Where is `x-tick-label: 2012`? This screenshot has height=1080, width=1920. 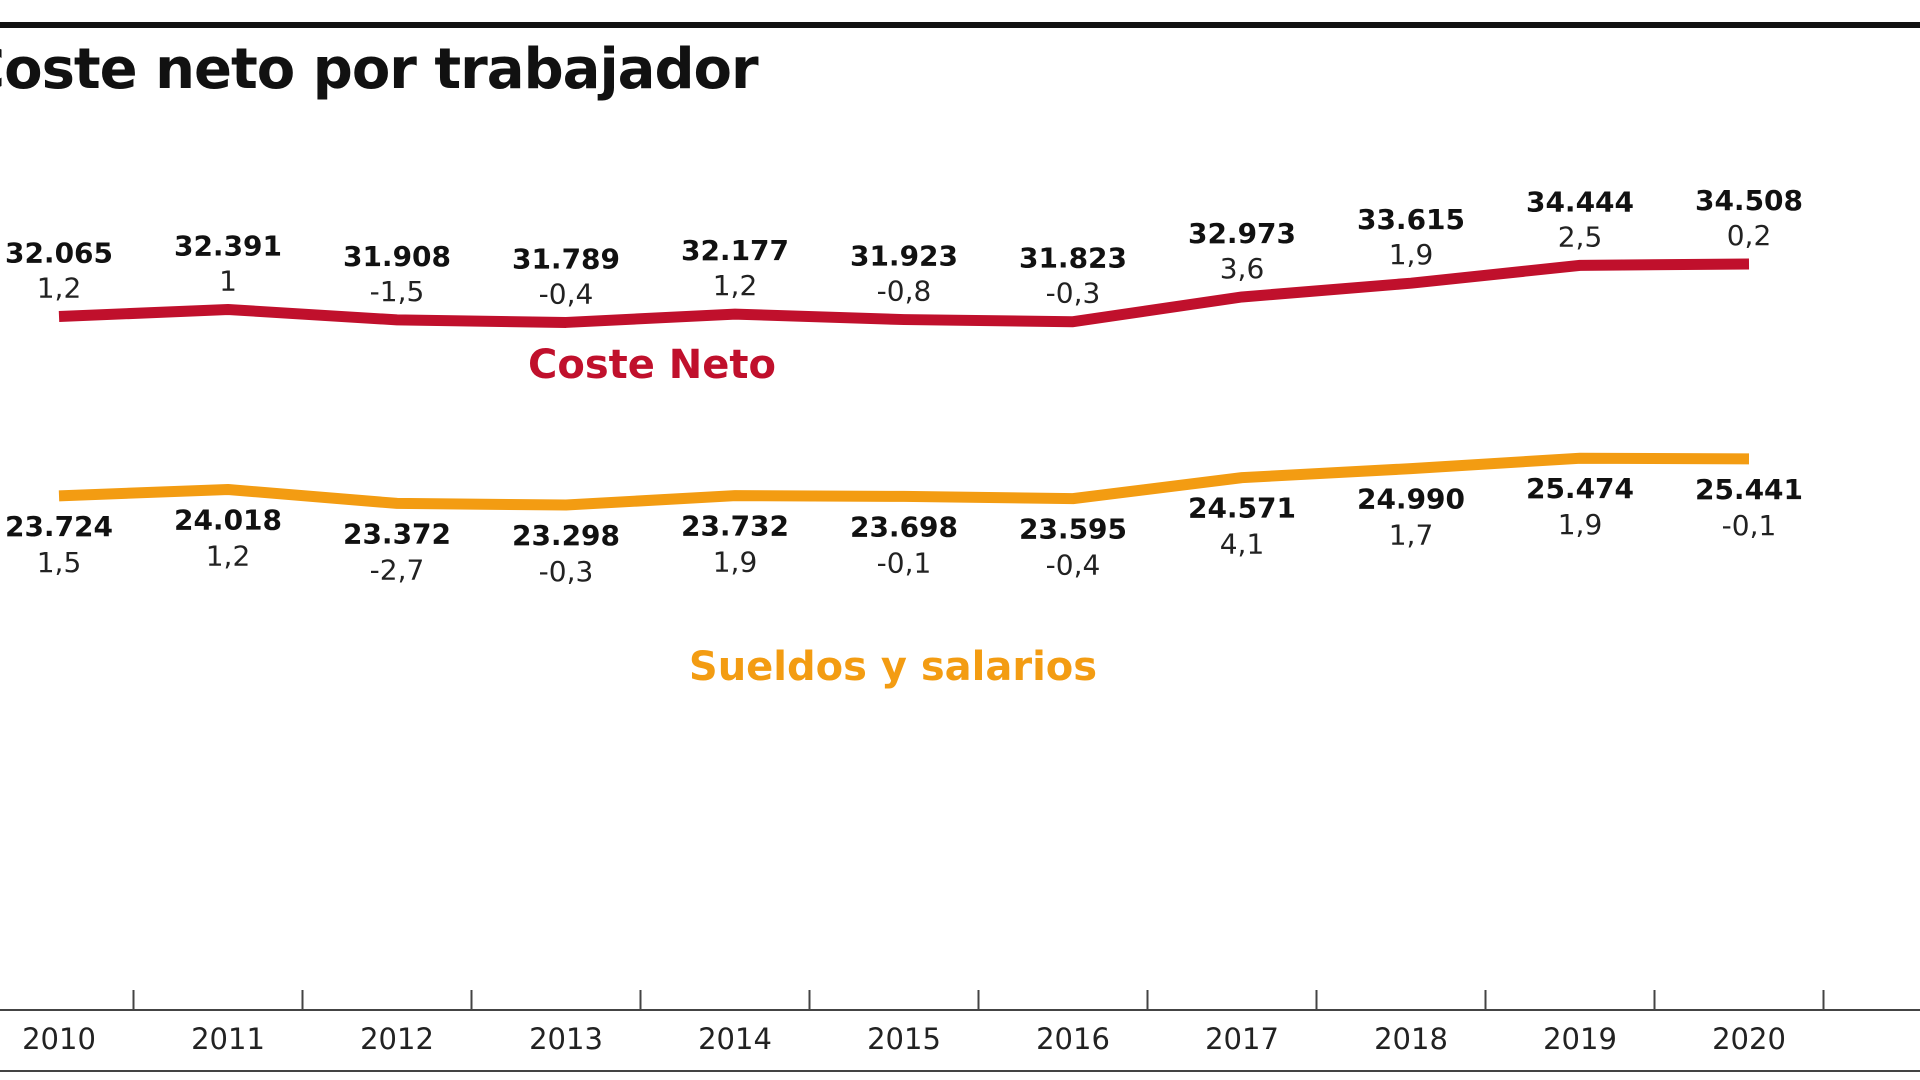
x-tick-label: 2012 is located at coordinates (397, 1039).